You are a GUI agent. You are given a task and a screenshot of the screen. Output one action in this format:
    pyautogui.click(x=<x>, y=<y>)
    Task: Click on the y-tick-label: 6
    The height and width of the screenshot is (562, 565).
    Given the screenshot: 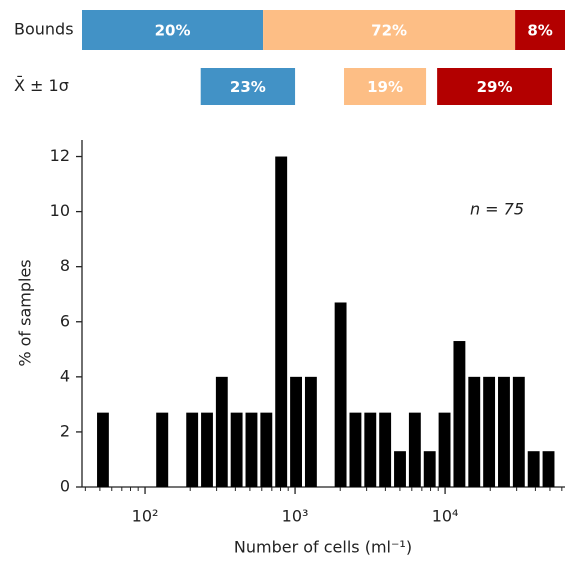 What is the action you would take?
    pyautogui.click(x=65, y=320)
    